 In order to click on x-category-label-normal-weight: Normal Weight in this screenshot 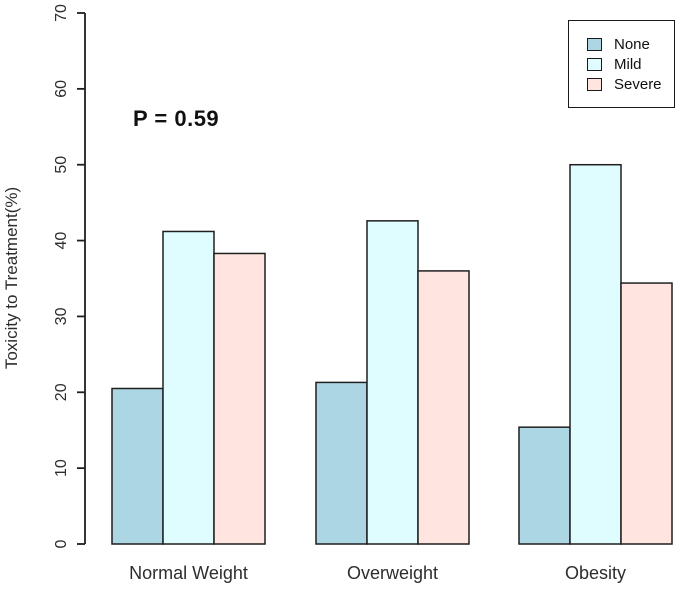, I will do `click(188, 573)`.